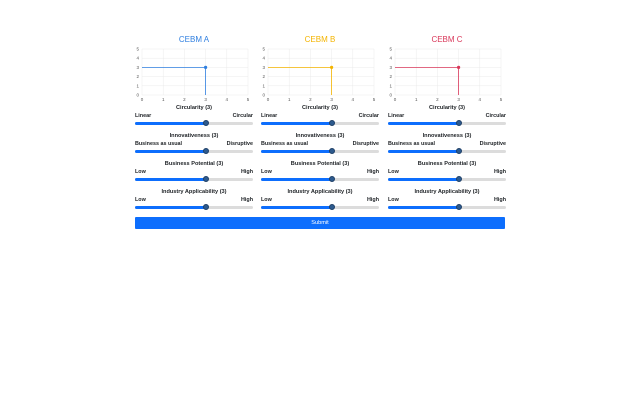  I want to click on cebm-title: CEBM B, so click(320, 39).